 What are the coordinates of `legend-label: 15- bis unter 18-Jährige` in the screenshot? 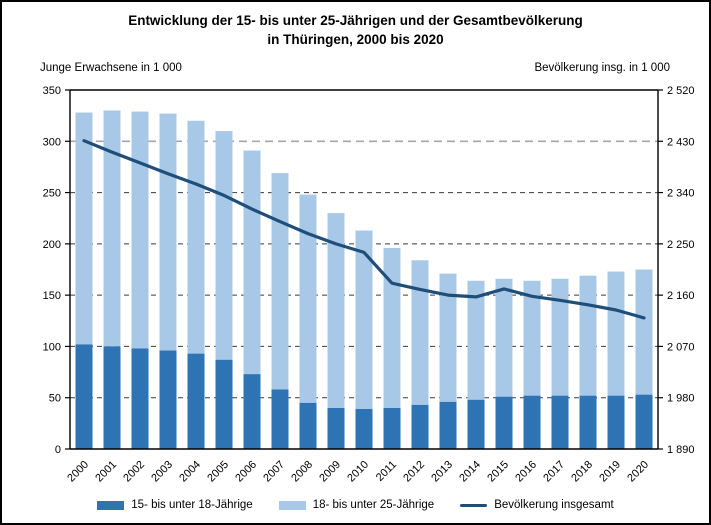 It's located at (192, 505).